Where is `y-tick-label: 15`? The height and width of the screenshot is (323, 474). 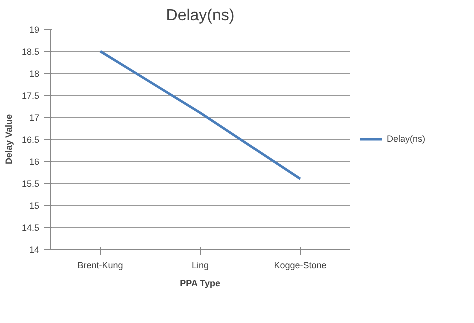 y-tick-label: 15 is located at coordinates (34, 206).